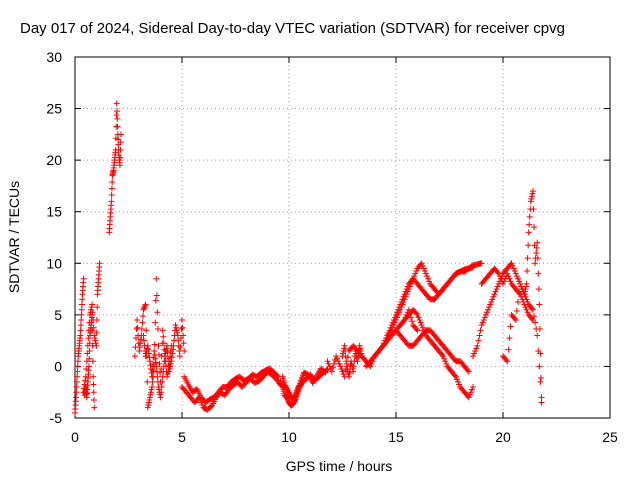 This screenshot has height=480, width=640. I want to click on y-axis-label: SDTVAR / TECUs, so click(14, 237).